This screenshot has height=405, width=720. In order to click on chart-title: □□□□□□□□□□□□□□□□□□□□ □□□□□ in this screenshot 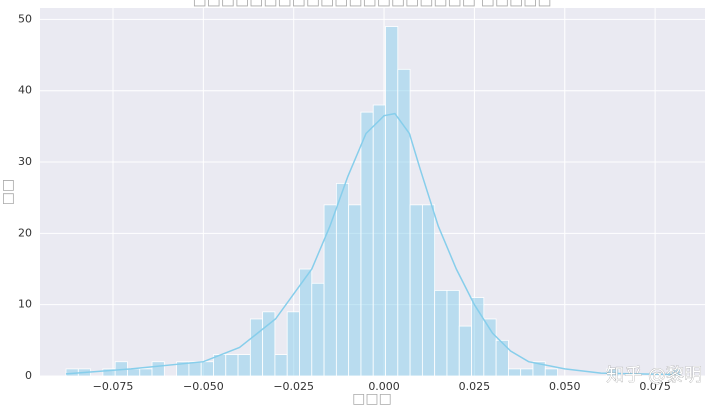, I will do `click(371, 4)`.